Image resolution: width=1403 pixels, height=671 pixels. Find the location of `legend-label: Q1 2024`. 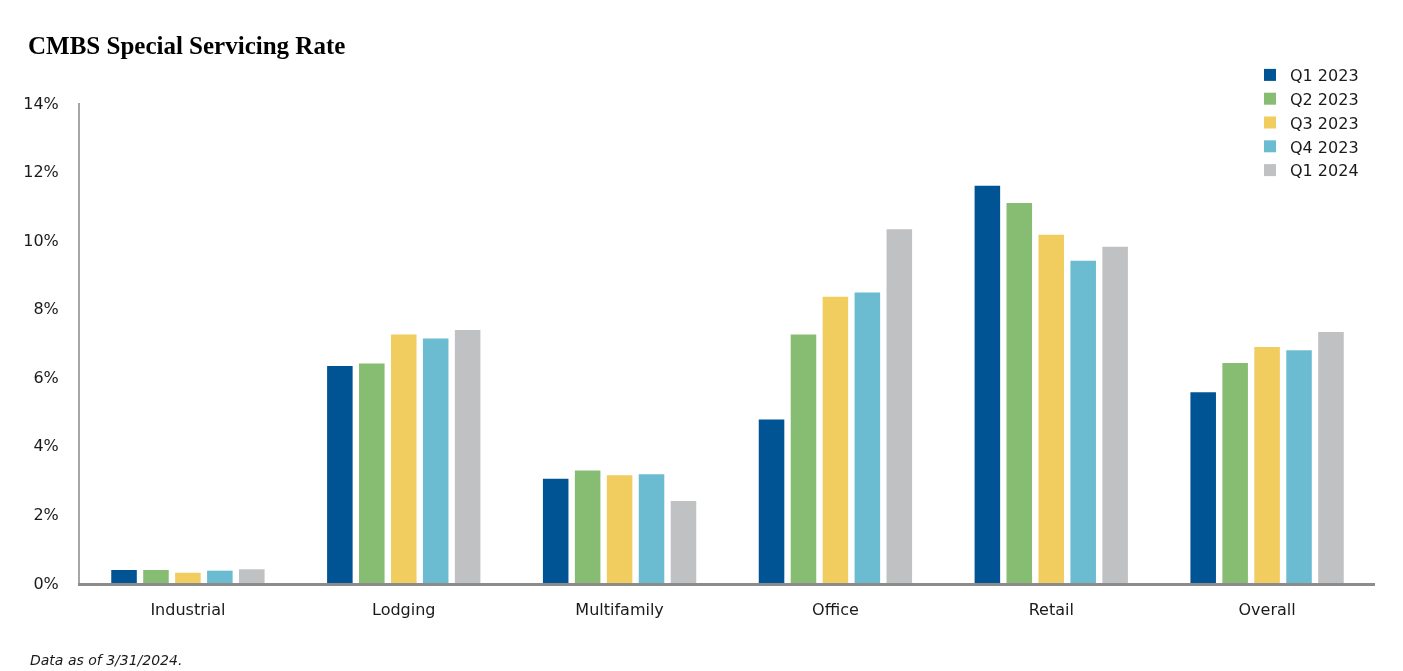

legend-label: Q1 2024 is located at coordinates (1324, 171).